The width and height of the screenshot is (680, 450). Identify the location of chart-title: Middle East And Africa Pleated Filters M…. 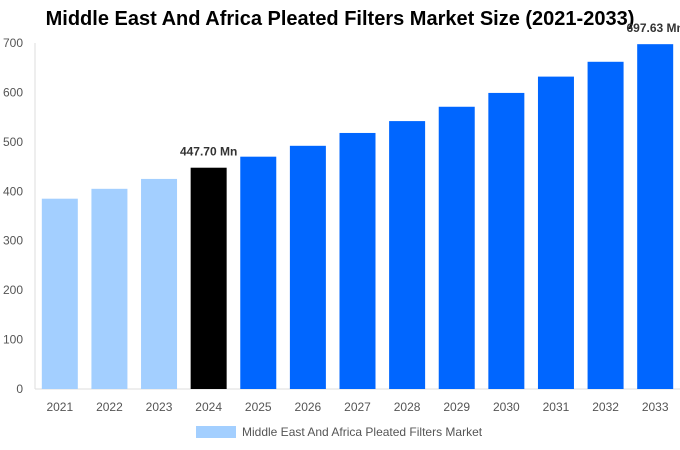
(340, 19).